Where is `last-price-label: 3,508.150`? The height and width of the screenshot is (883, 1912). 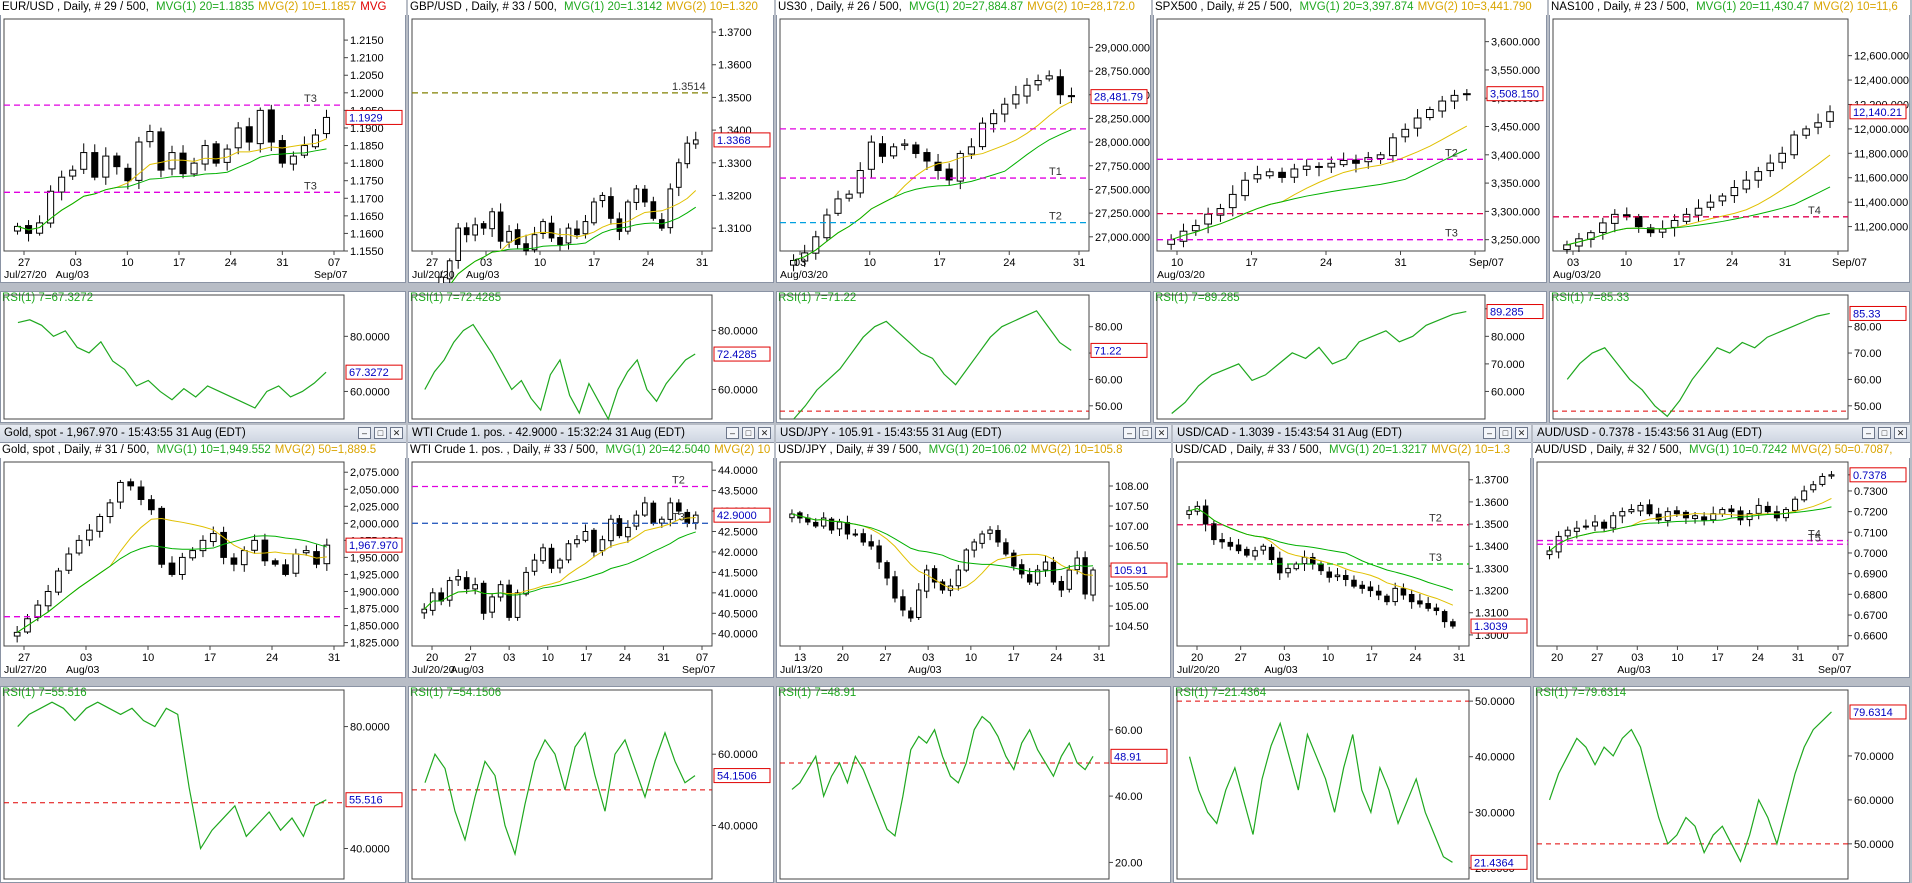 last-price-label: 3,508.150 is located at coordinates (1514, 95).